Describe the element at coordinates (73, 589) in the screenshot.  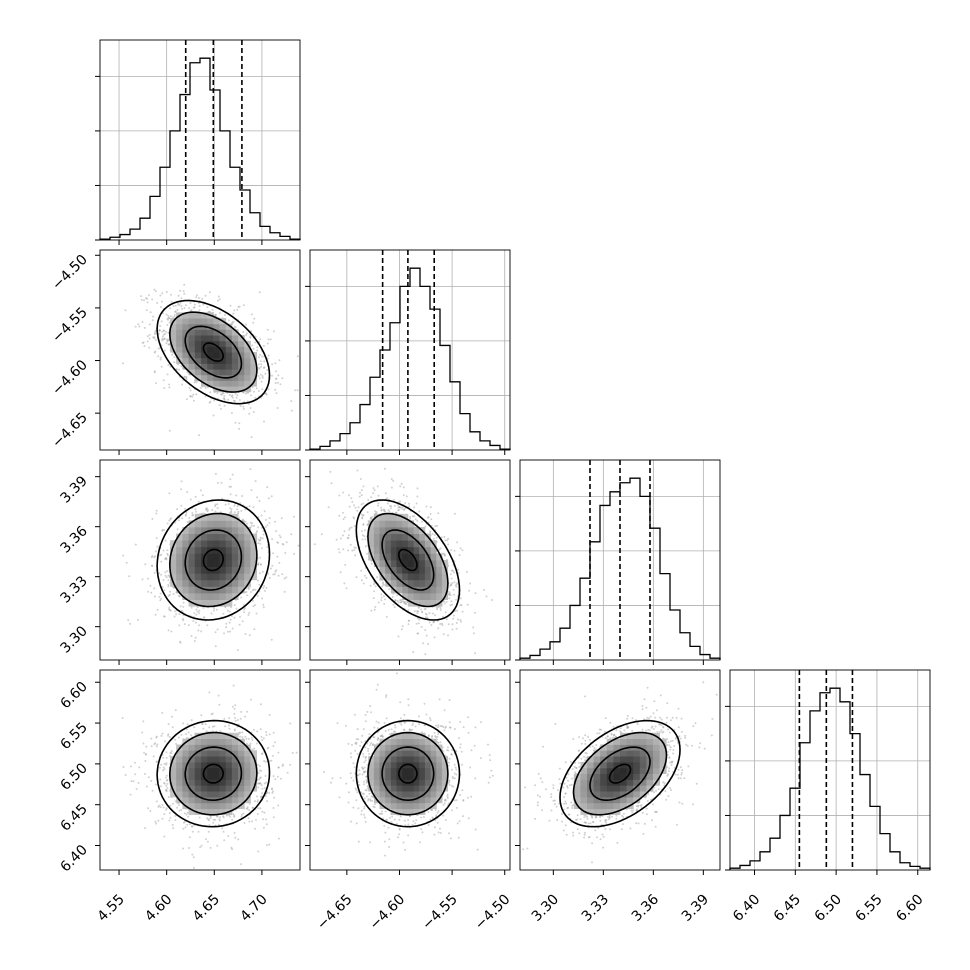
I see `y-tick-label: 3.33` at that location.